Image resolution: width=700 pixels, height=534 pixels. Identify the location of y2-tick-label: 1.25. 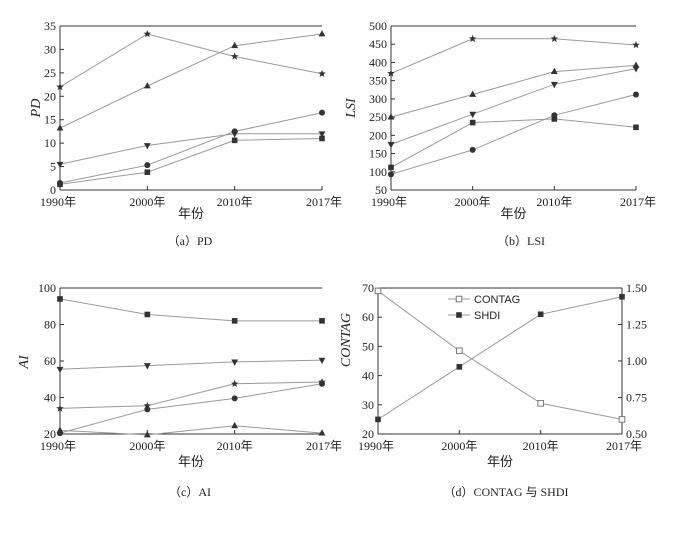
(636, 325).